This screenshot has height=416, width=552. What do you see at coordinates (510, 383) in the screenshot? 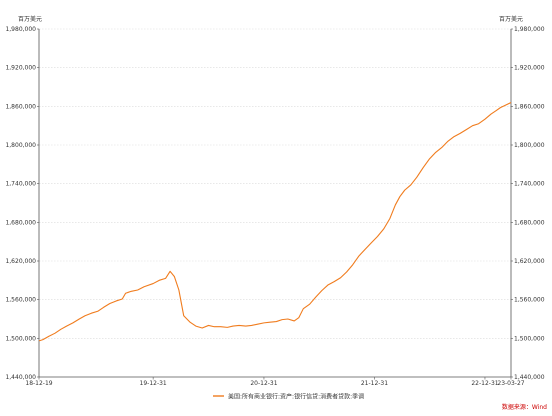
I see `x-tick-label: 23-03-27` at bounding box center [510, 383].